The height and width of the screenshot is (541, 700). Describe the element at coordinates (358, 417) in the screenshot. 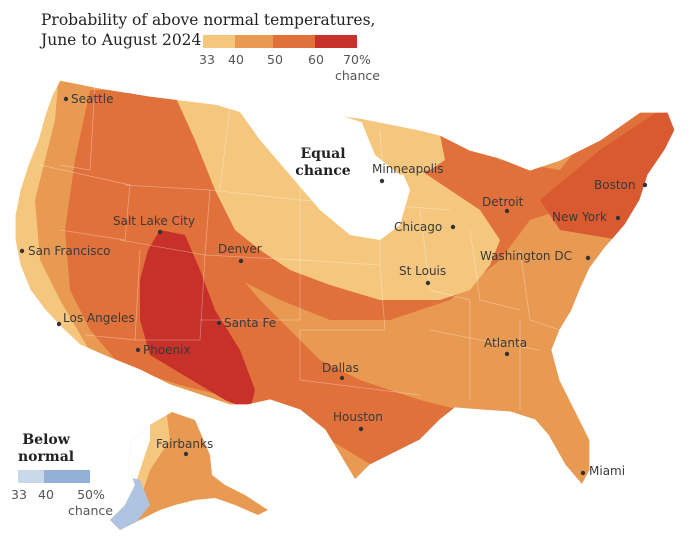

I see `city-label-houston: Houston` at that location.